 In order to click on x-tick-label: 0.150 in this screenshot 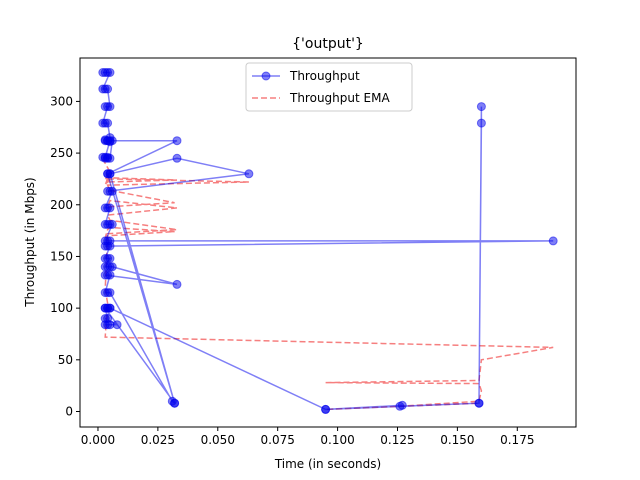, I will do `click(457, 440)`.